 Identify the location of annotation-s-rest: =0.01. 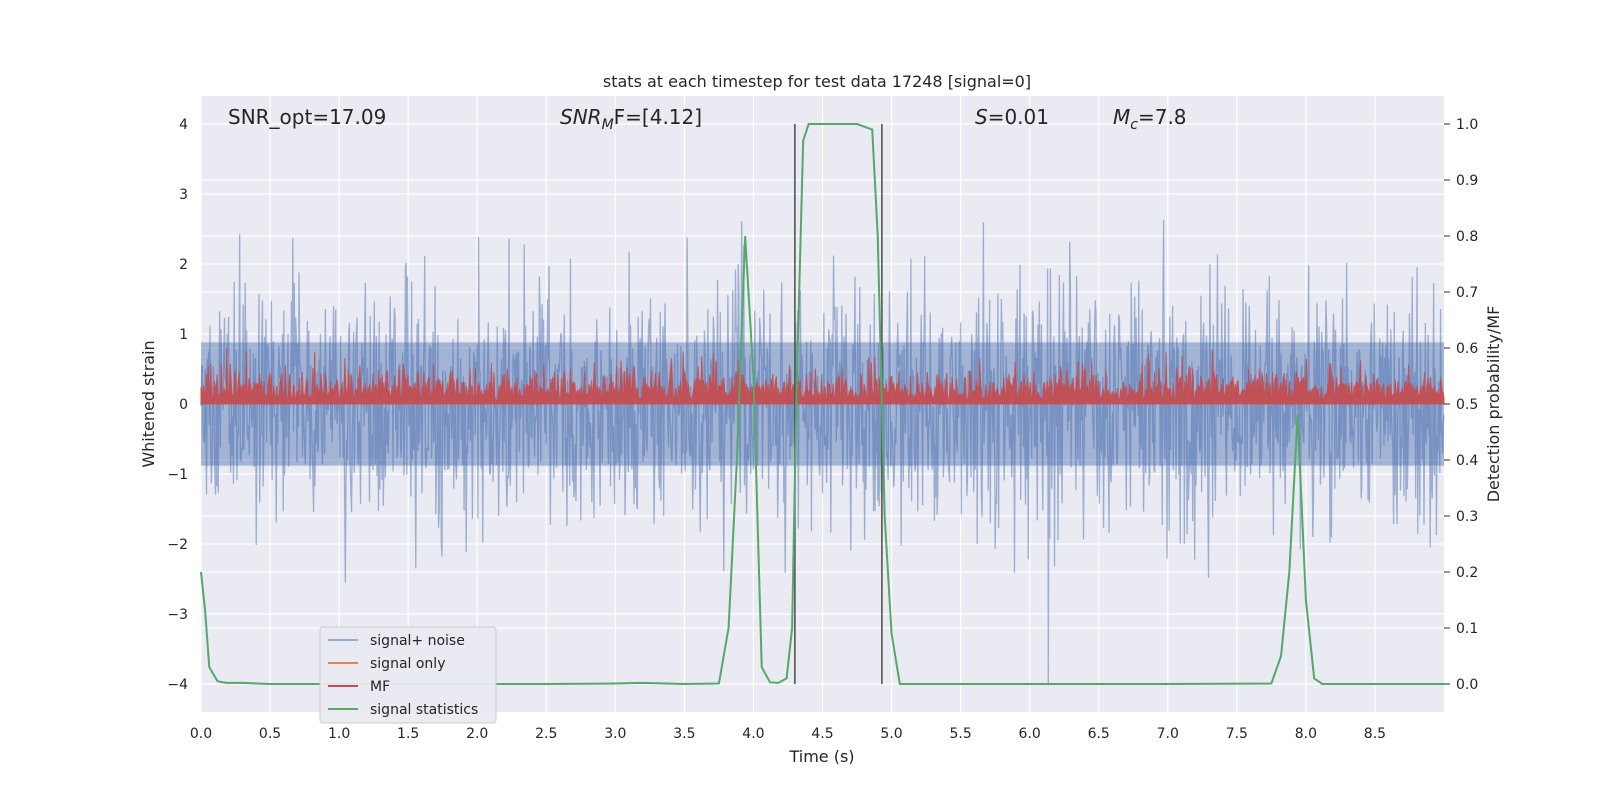
(1018, 117).